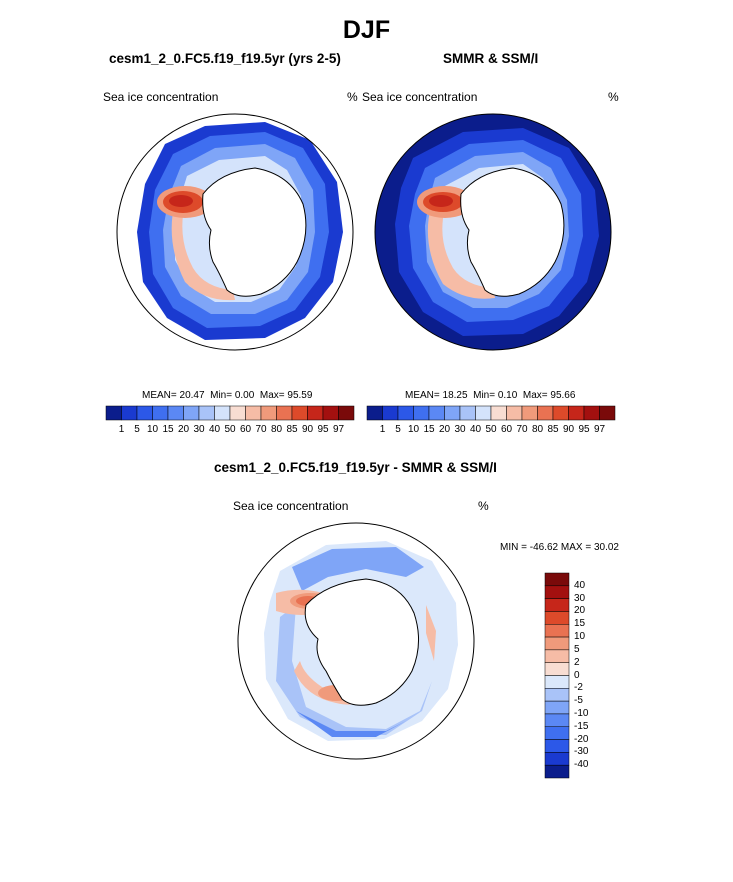  What do you see at coordinates (413, 429) in the screenshot?
I see `obs-colorbar-tick-label: 10` at bounding box center [413, 429].